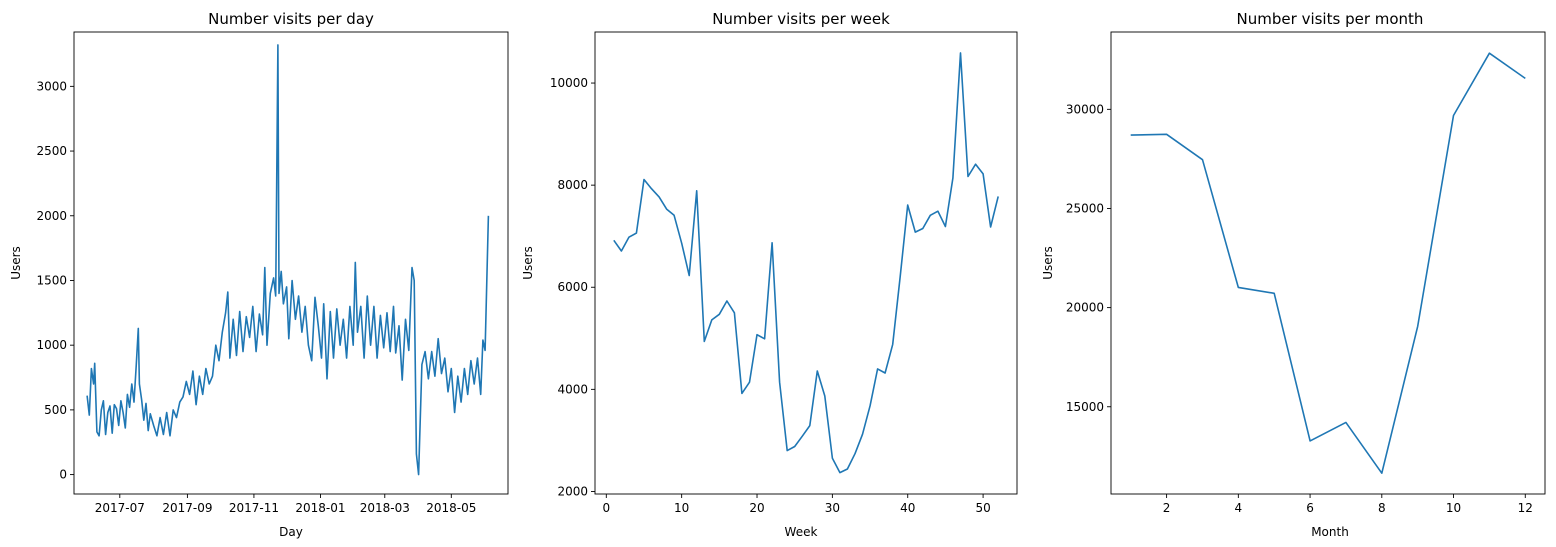 The image size is (1556, 547). I want to click on y-tick-label: 0, so click(63, 475).